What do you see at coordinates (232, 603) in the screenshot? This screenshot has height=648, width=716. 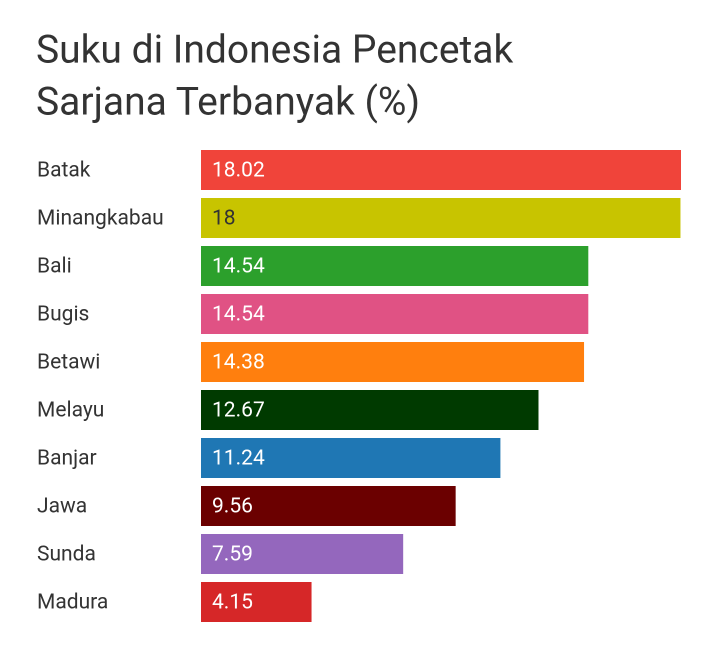 I see `value-label: 4.15` at bounding box center [232, 603].